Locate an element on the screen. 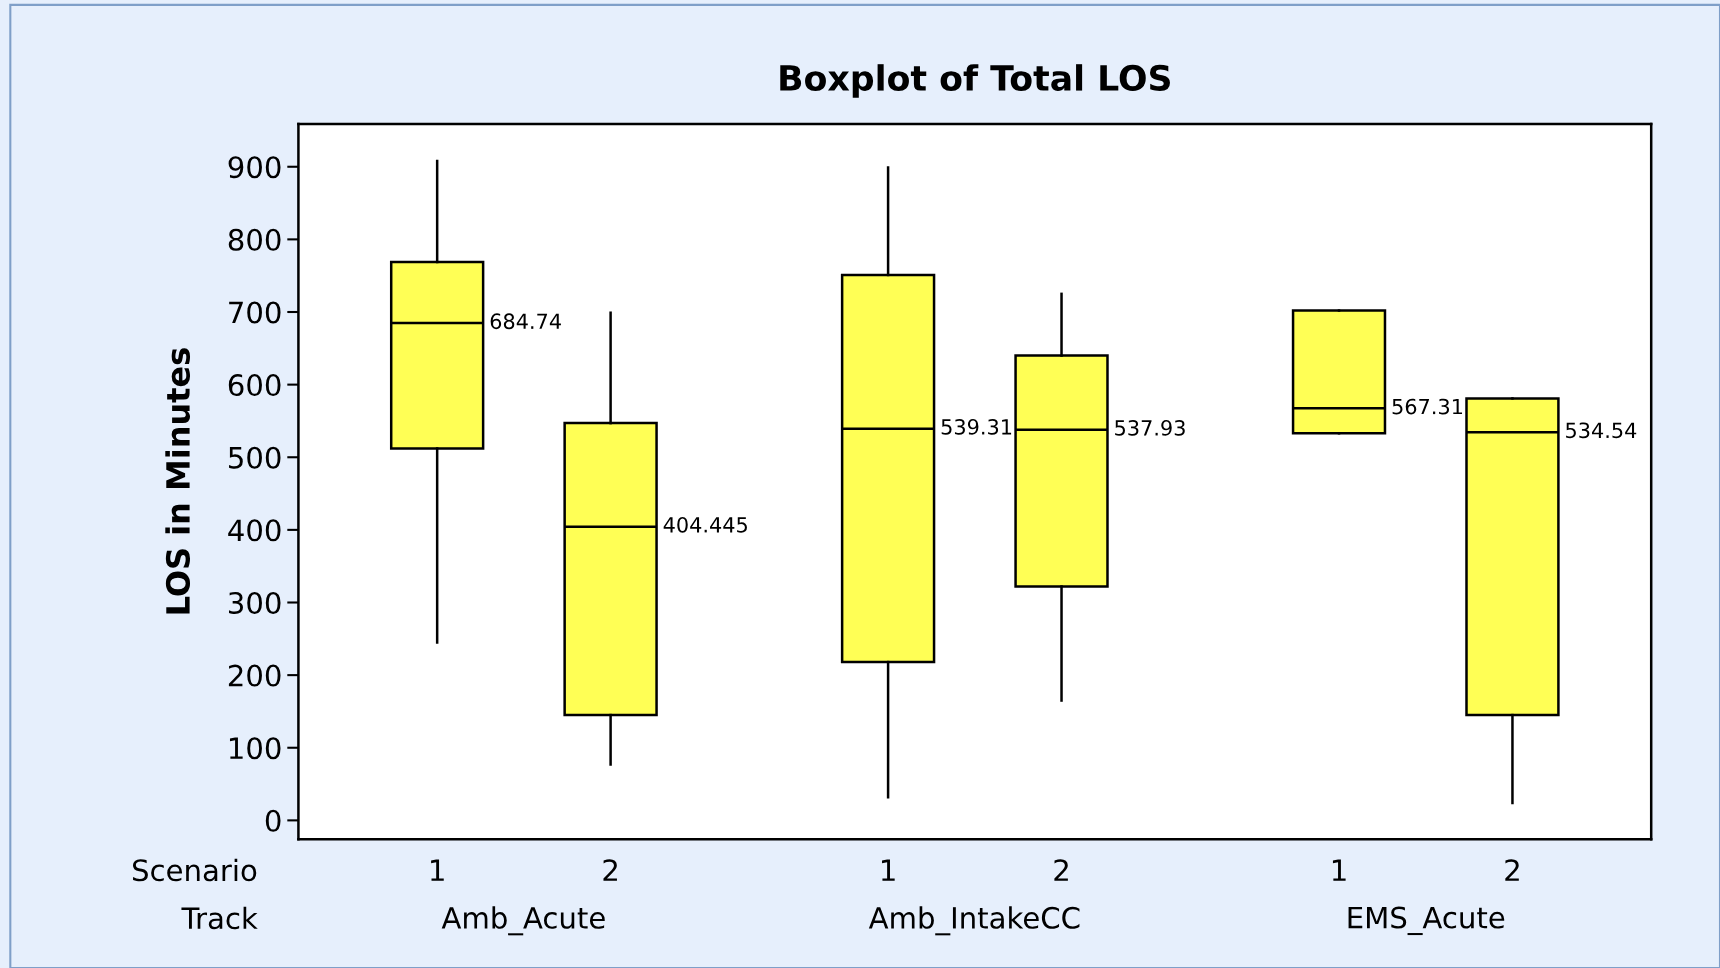  y-tick-label: 600 is located at coordinates (254, 385).